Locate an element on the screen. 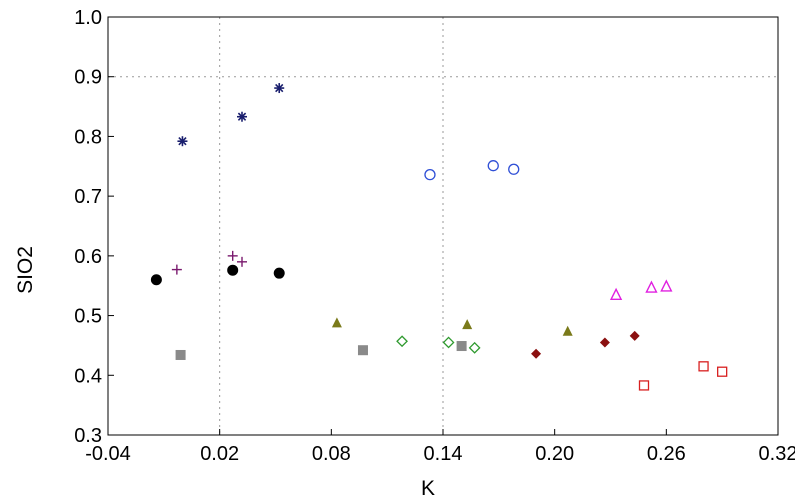  y-tick-label: 0.8 is located at coordinates (88, 137).